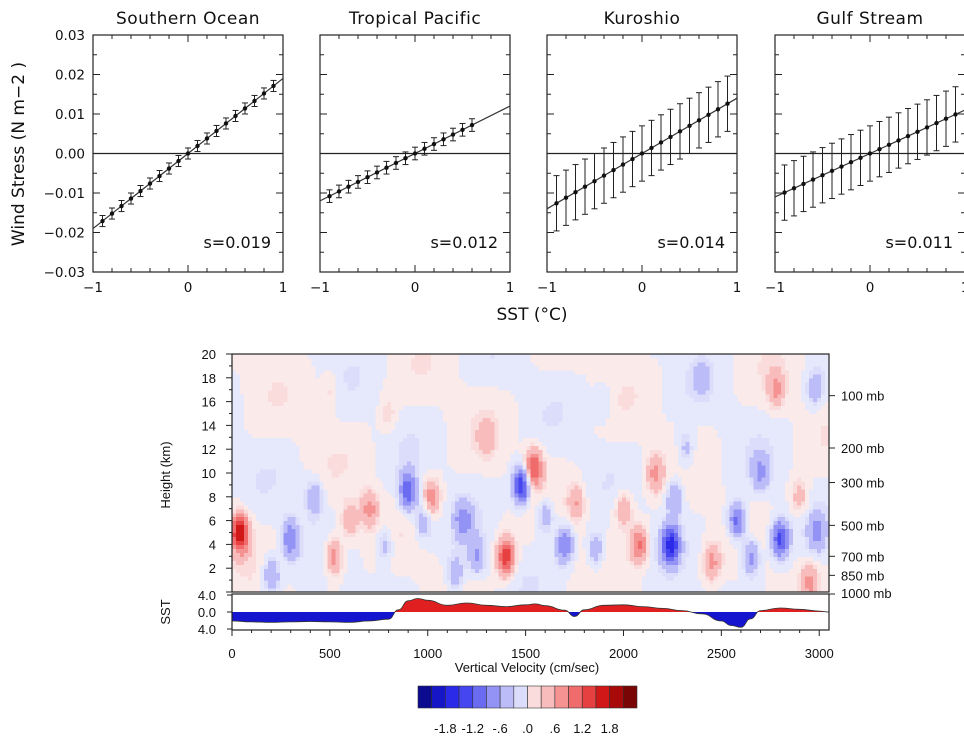  I want to click on data-point, so click(434, 144).